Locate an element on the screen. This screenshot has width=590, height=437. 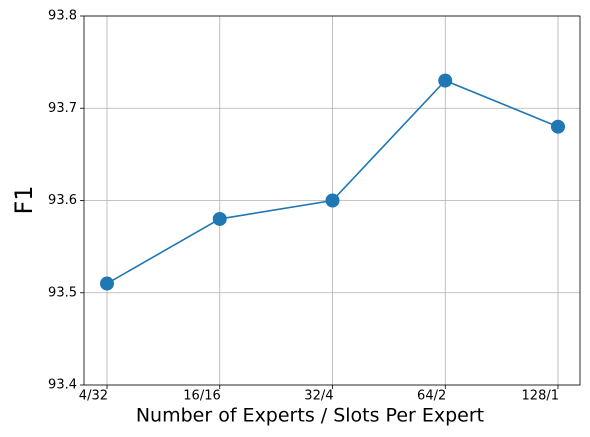
y-tick-label: 93.8 is located at coordinates (62, 16).